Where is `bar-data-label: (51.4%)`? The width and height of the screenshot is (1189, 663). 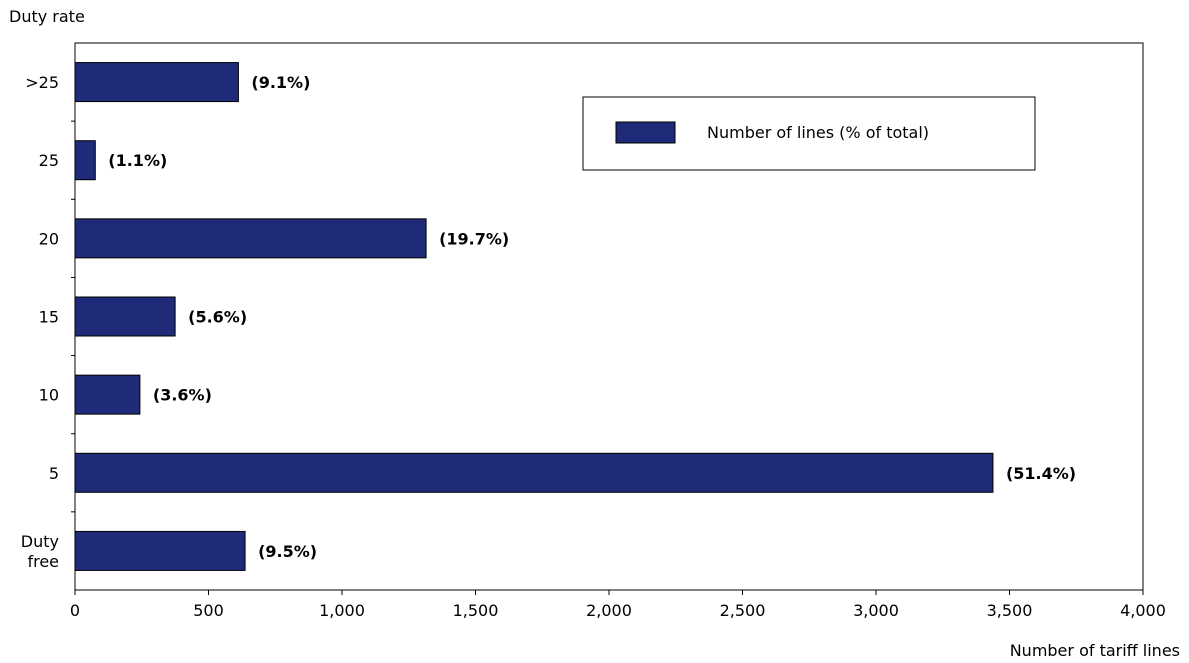 bar-data-label: (51.4%) is located at coordinates (1041, 473).